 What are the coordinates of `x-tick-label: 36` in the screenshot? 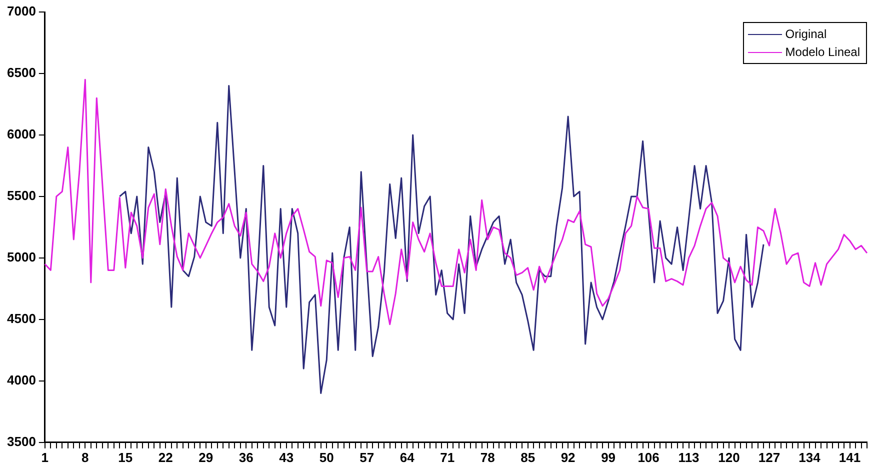 It's located at (246, 457).